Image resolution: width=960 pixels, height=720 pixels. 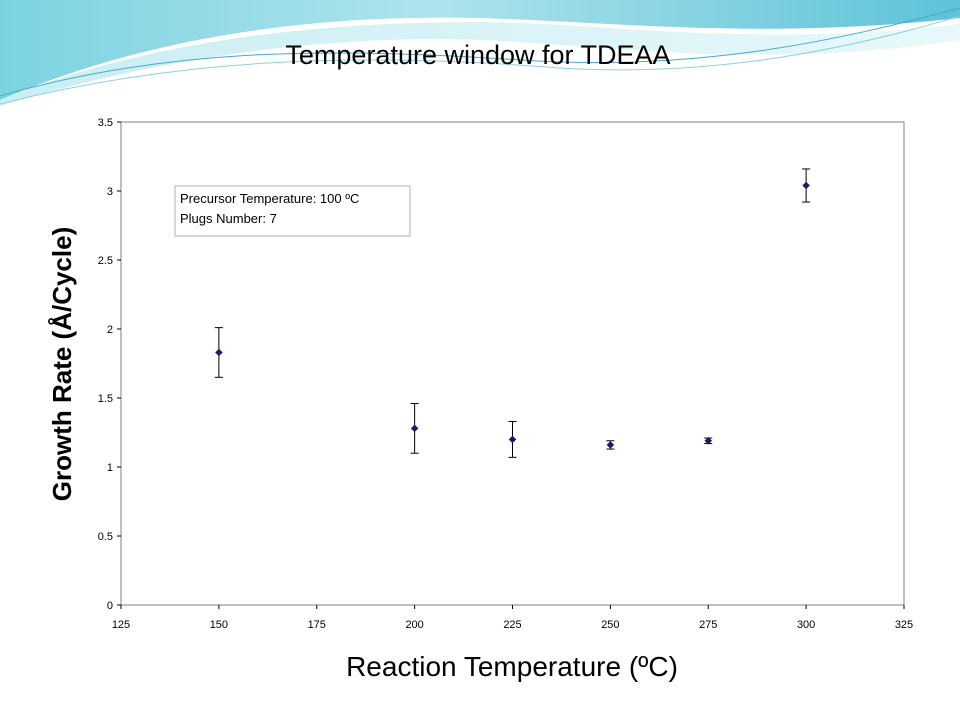 I want to click on y-tick-label: 3.5, so click(x=105, y=123).